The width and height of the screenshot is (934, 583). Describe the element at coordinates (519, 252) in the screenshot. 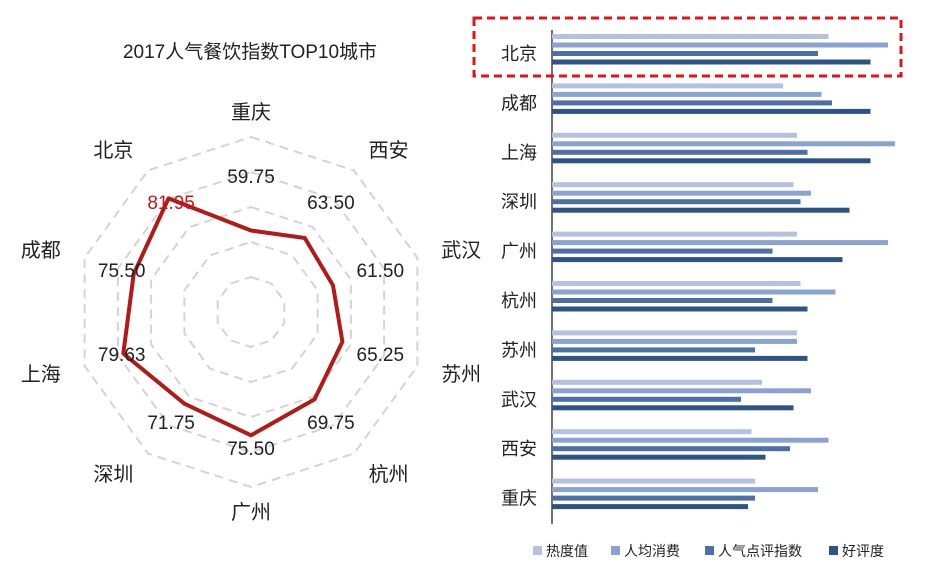

I see `bar-category-4: 广州` at that location.